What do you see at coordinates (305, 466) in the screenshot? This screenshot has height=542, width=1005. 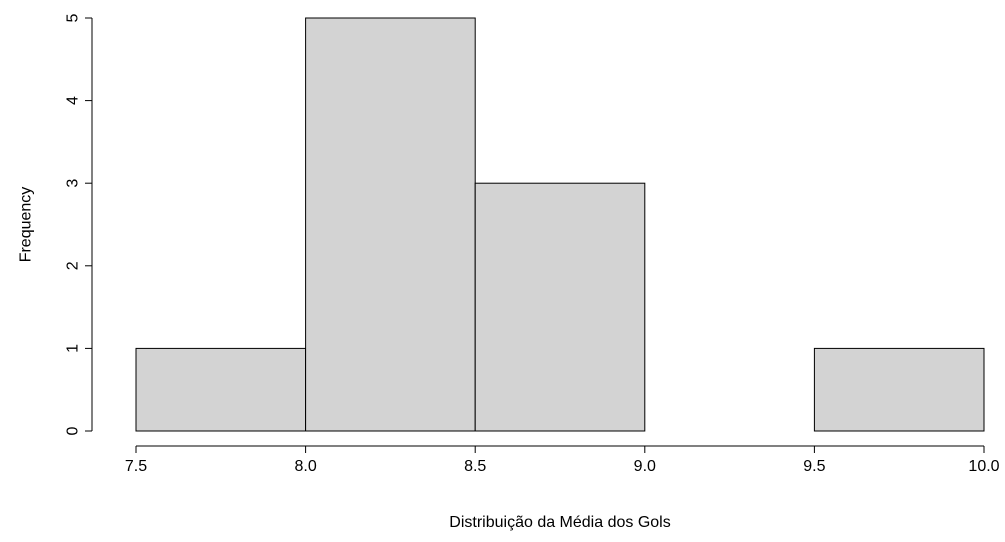 I see `x-tick-label: 8.0` at bounding box center [305, 466].